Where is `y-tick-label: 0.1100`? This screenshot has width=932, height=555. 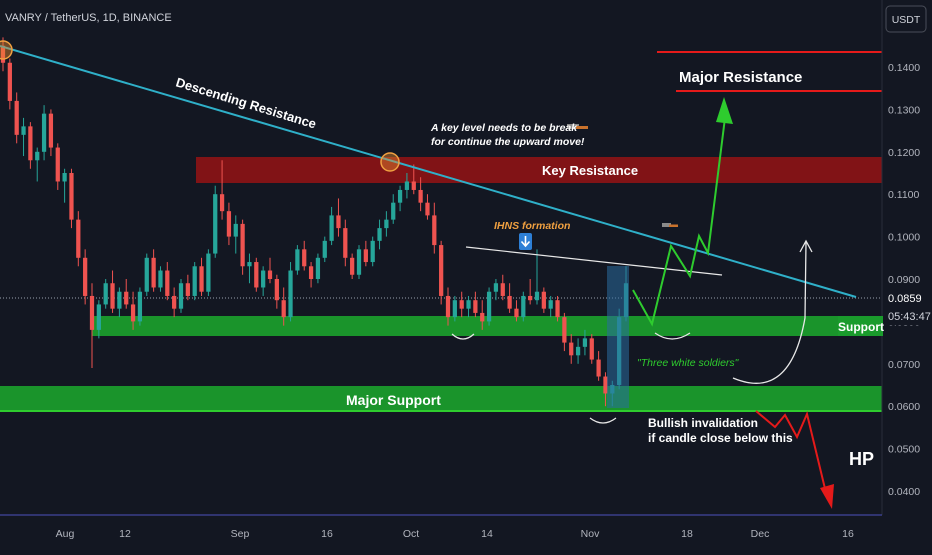
y-tick-label: 0.1100 is located at coordinates (903, 195).